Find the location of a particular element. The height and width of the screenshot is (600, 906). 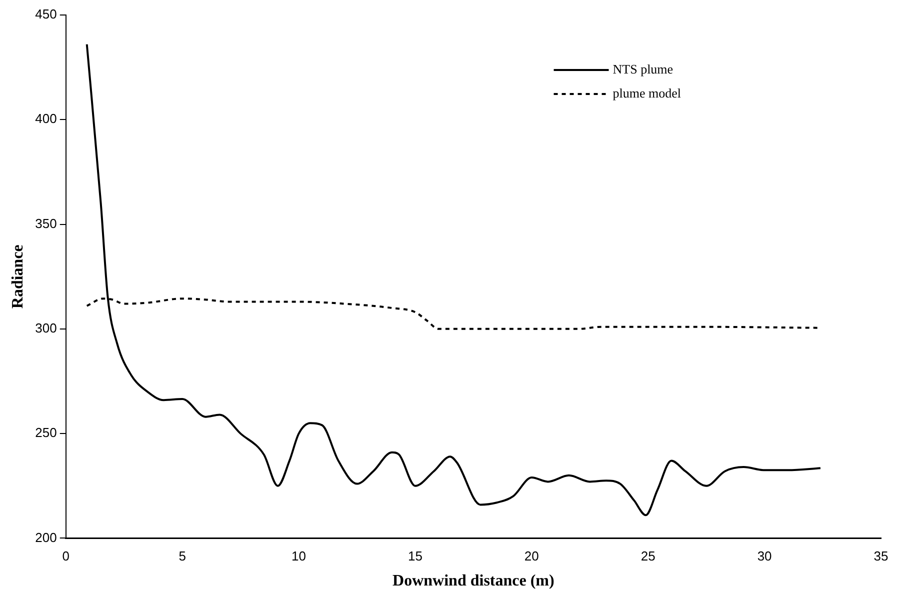

x-tick-label: 35 is located at coordinates (881, 556).